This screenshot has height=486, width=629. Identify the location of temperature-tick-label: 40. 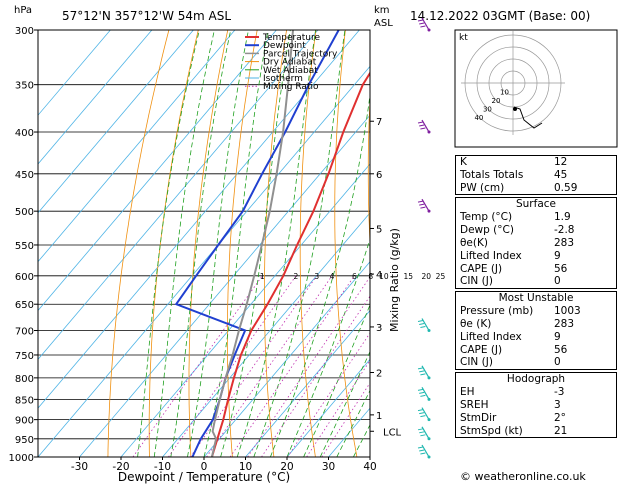
(369, 467).